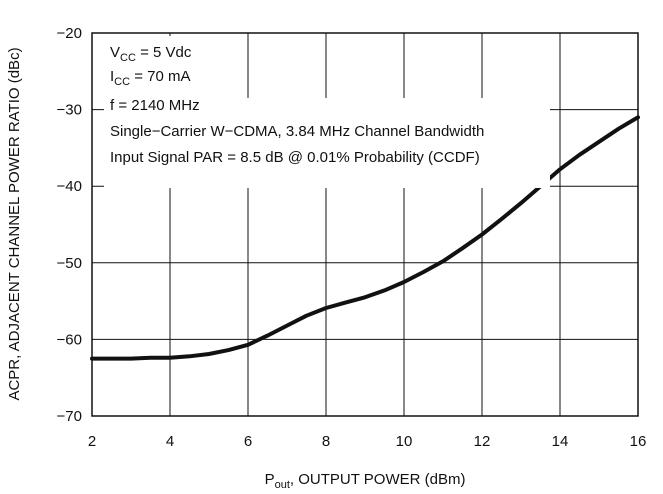 The height and width of the screenshot is (494, 663). Describe the element at coordinates (14, 223) in the screenshot. I see `y-axis-title: ACPR, ADJACENT CHANNEL POWER RATIO (dBc)` at that location.